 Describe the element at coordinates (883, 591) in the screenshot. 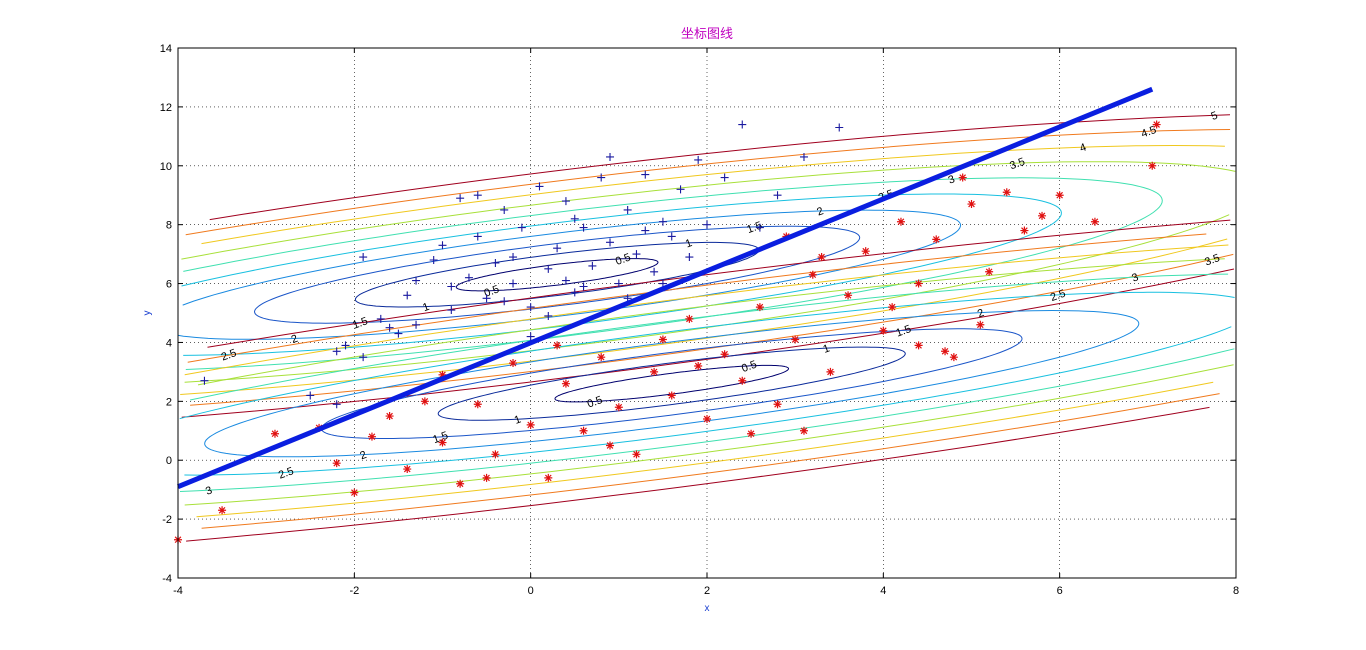

I see `x-tick-label: 4` at that location.